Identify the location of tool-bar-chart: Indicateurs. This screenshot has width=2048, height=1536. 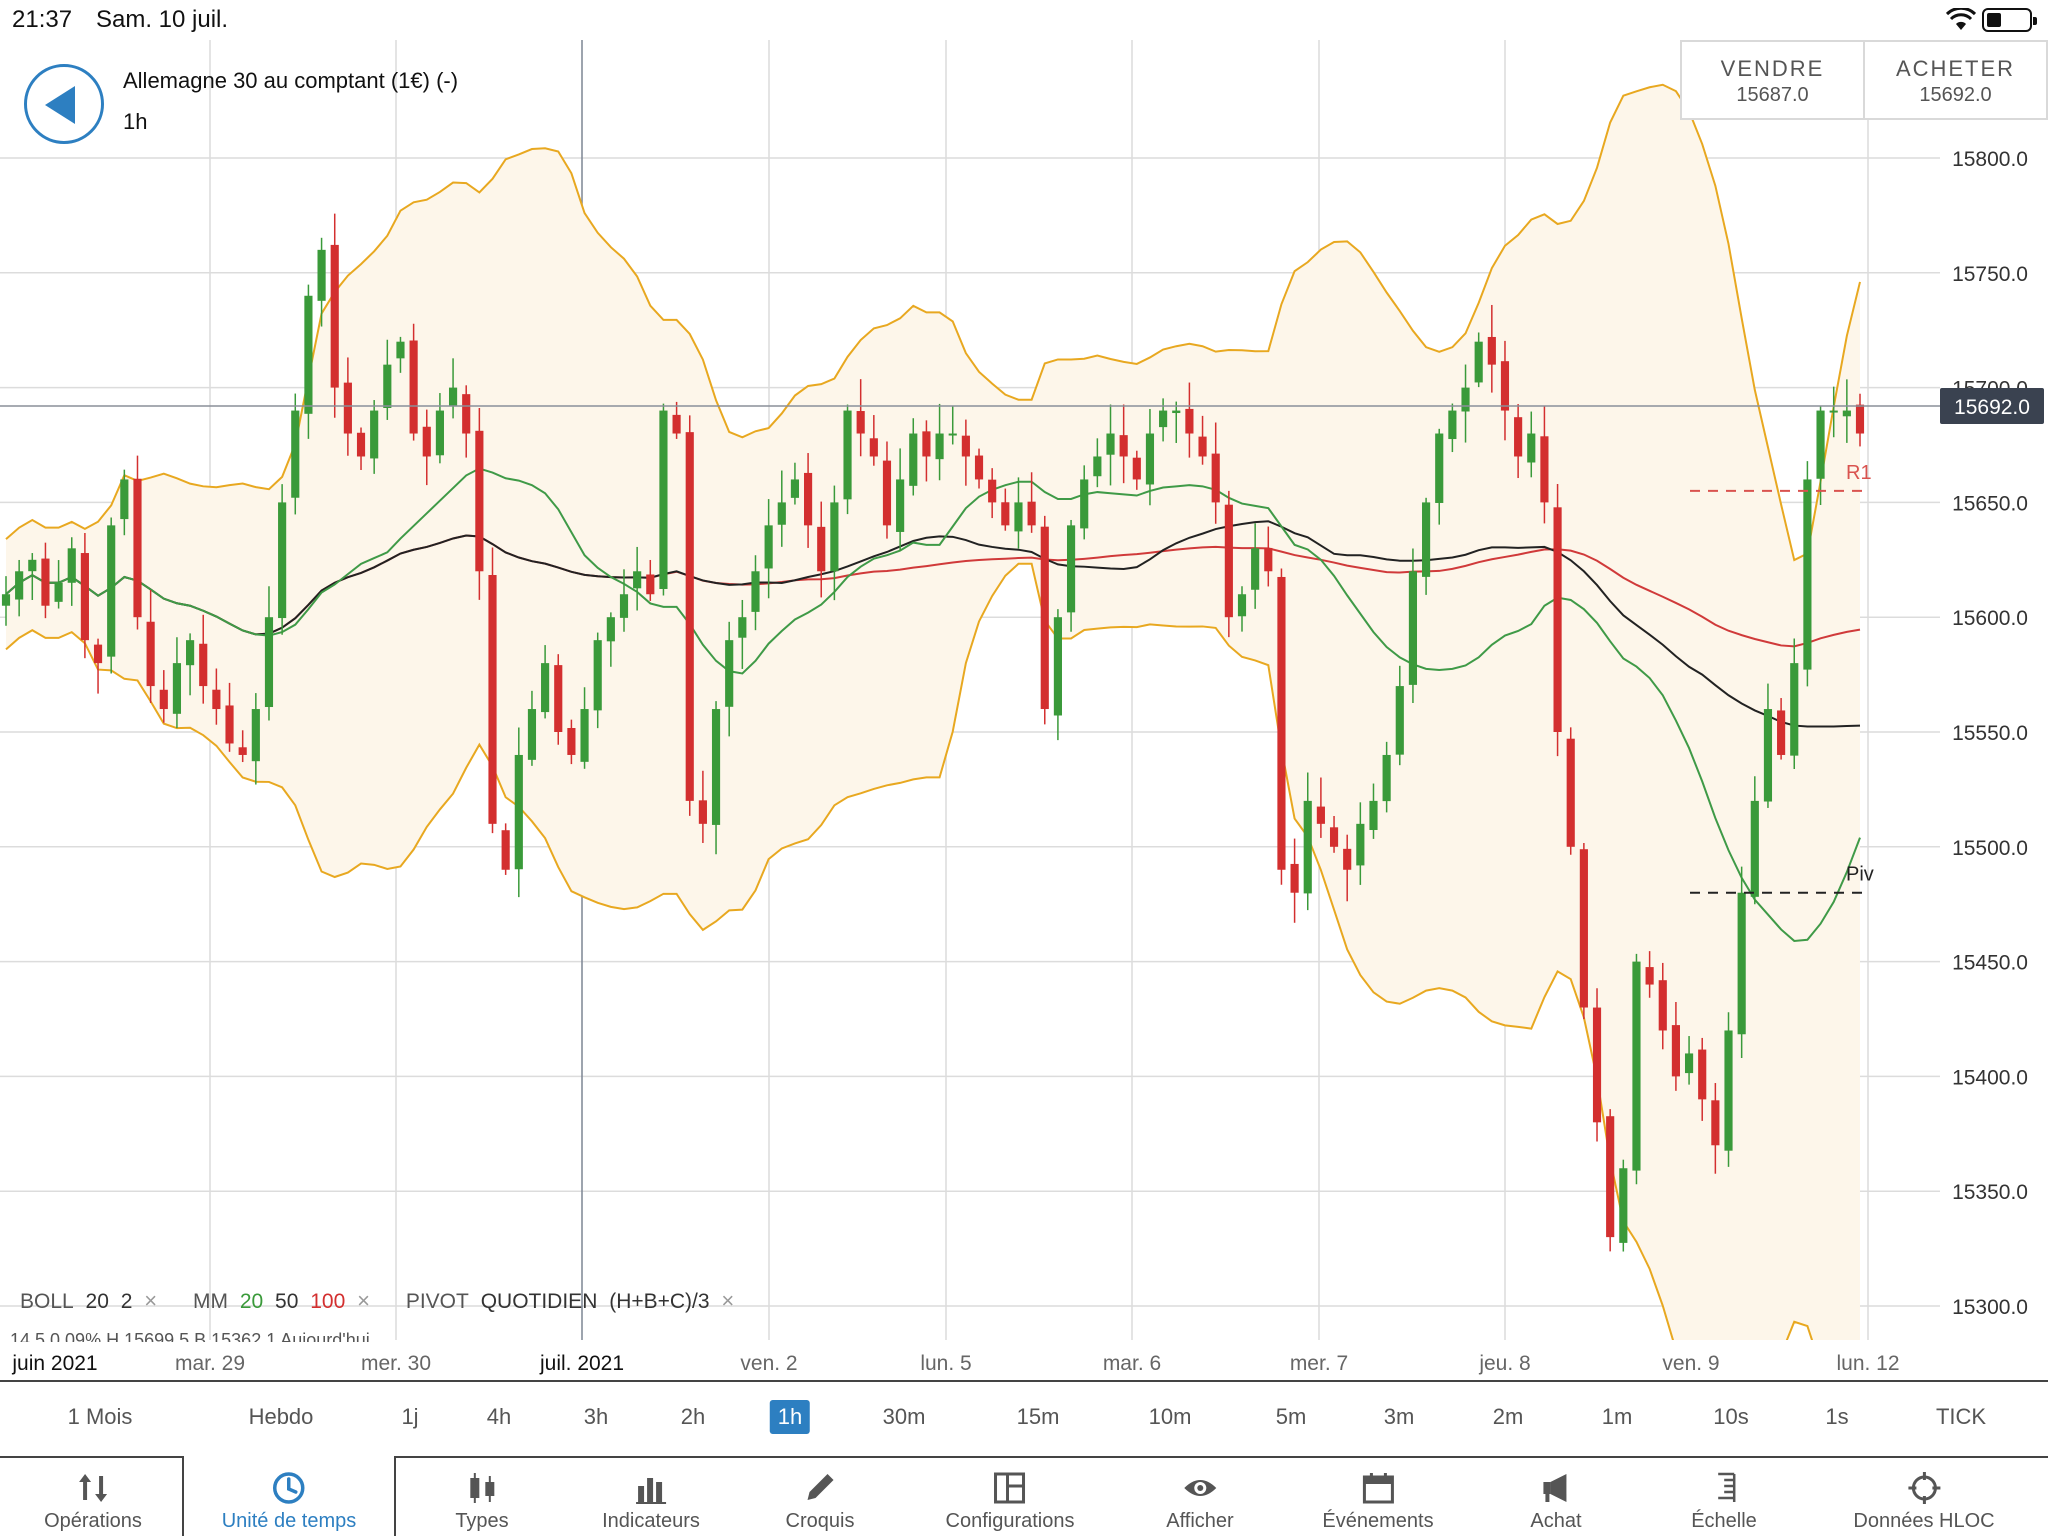
(651, 1497).